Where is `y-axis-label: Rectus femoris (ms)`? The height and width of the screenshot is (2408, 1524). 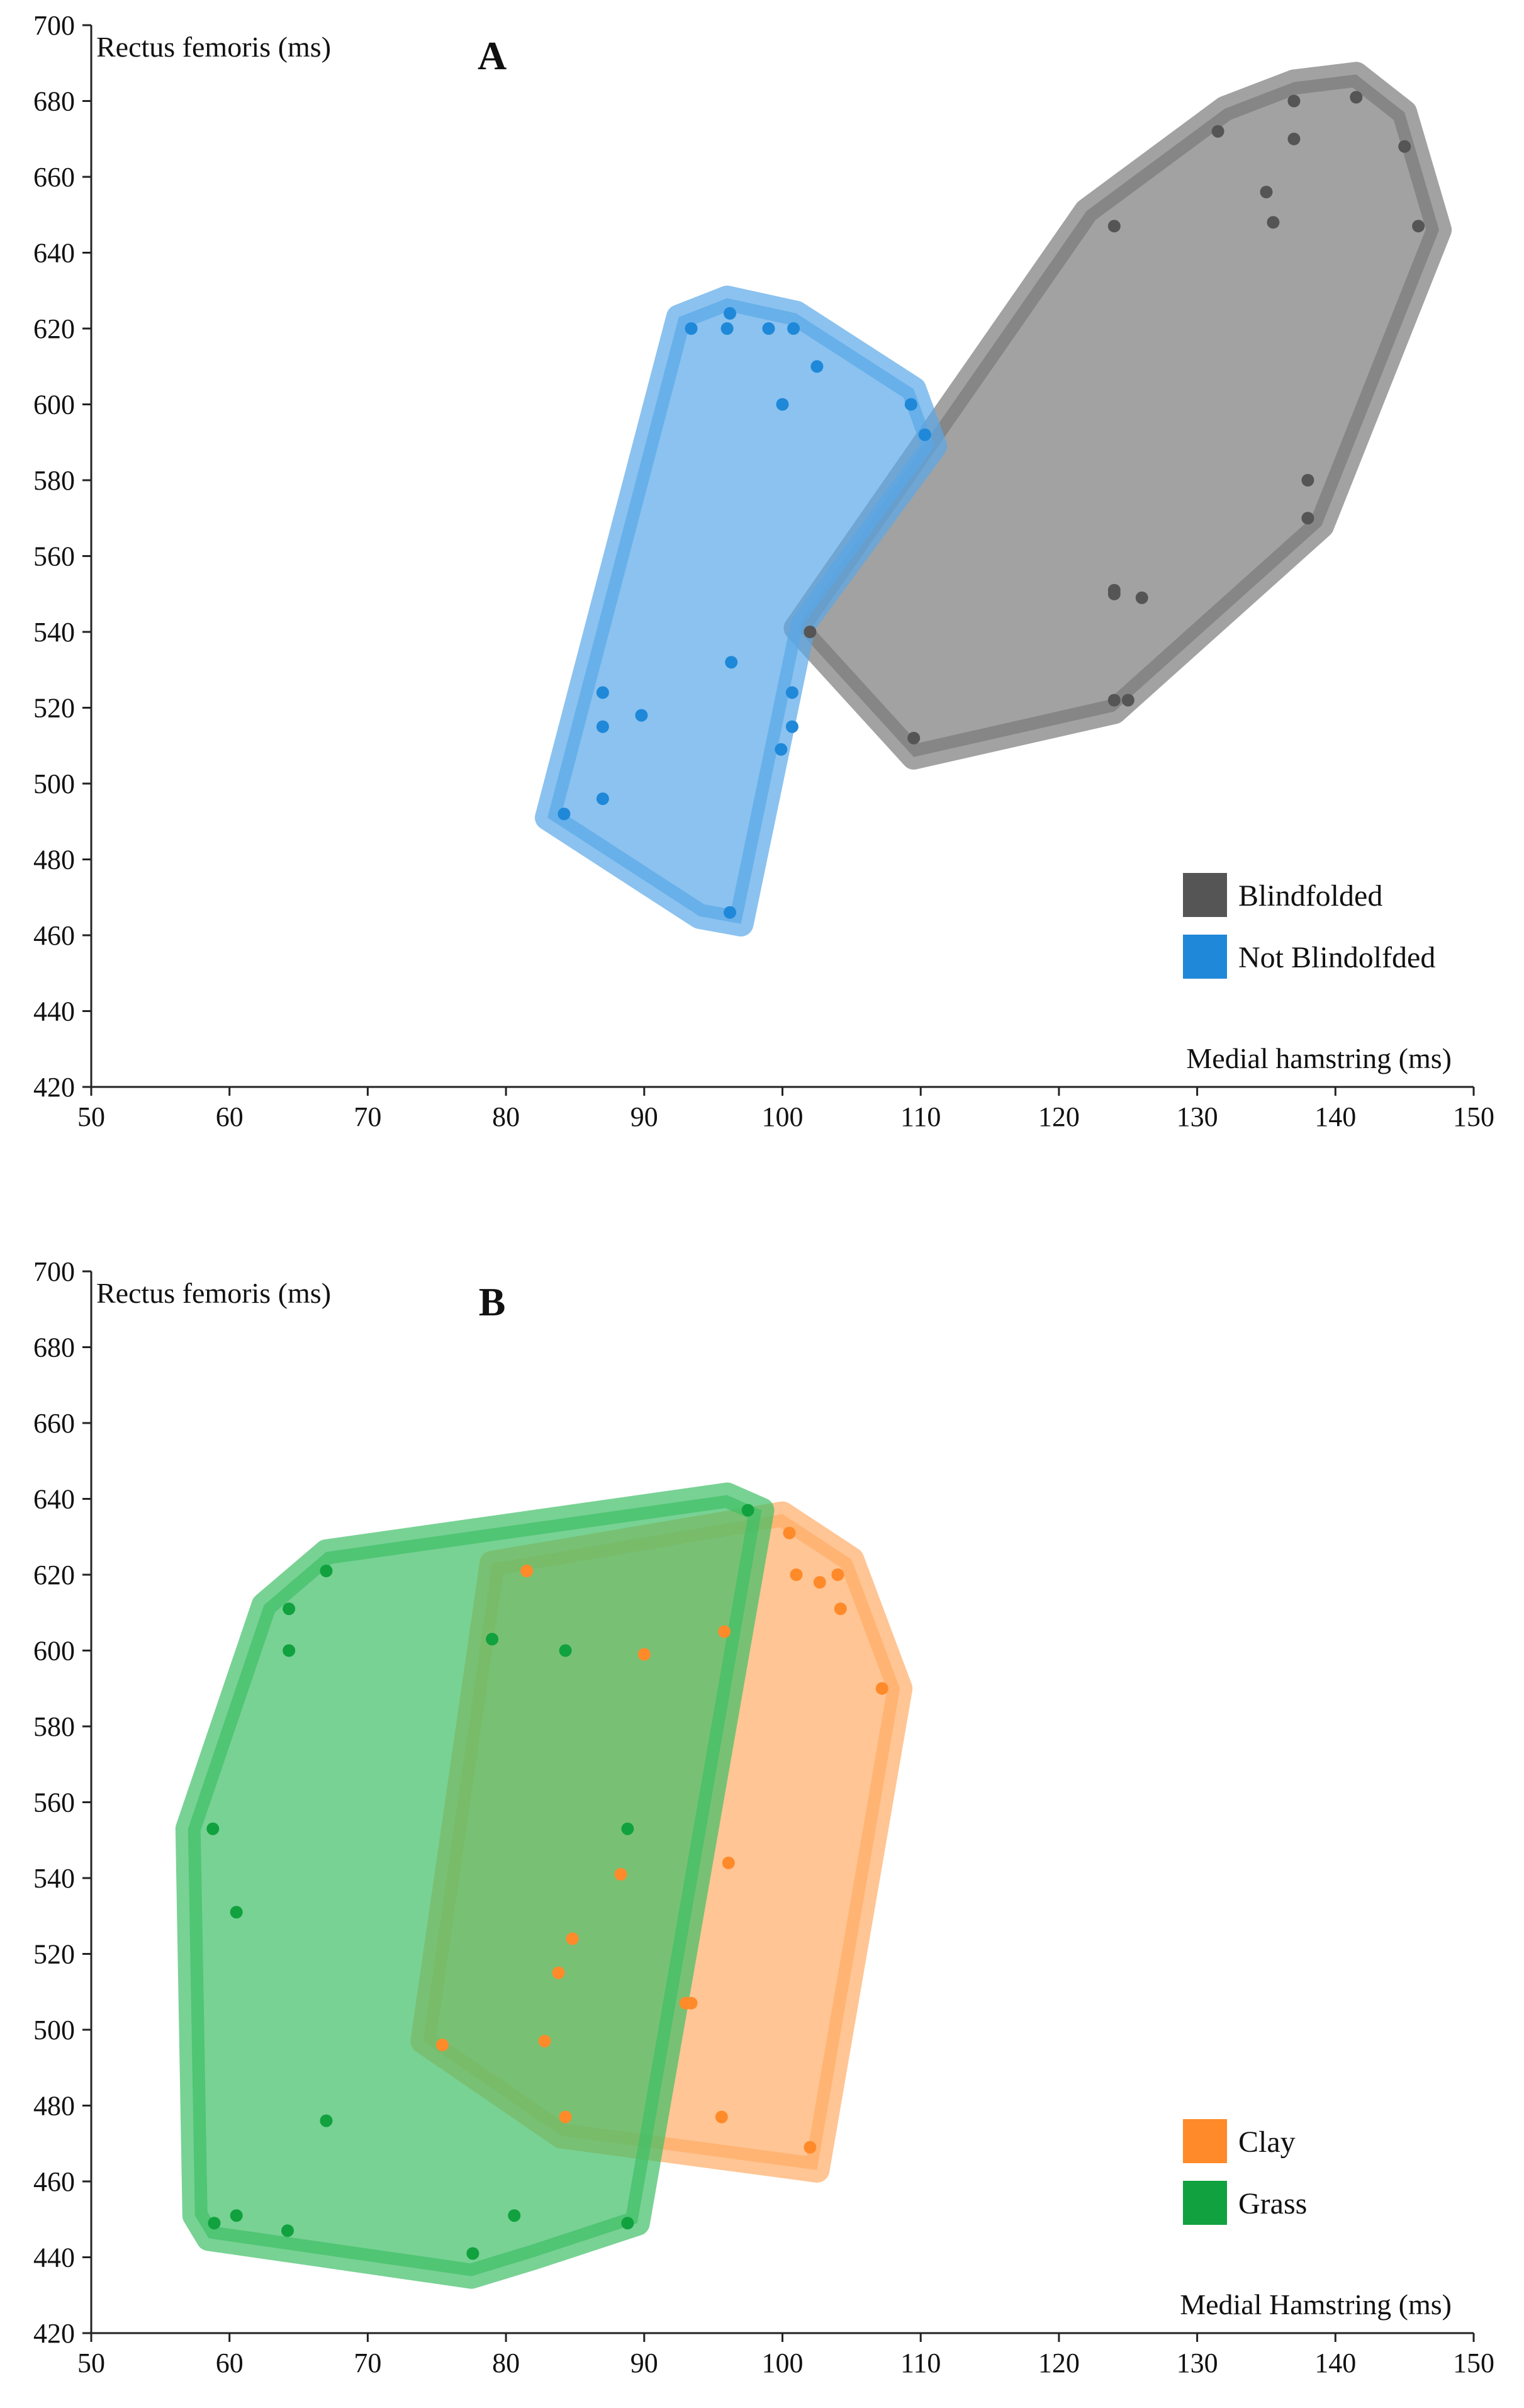 y-axis-label: Rectus femoris (ms) is located at coordinates (213, 1293).